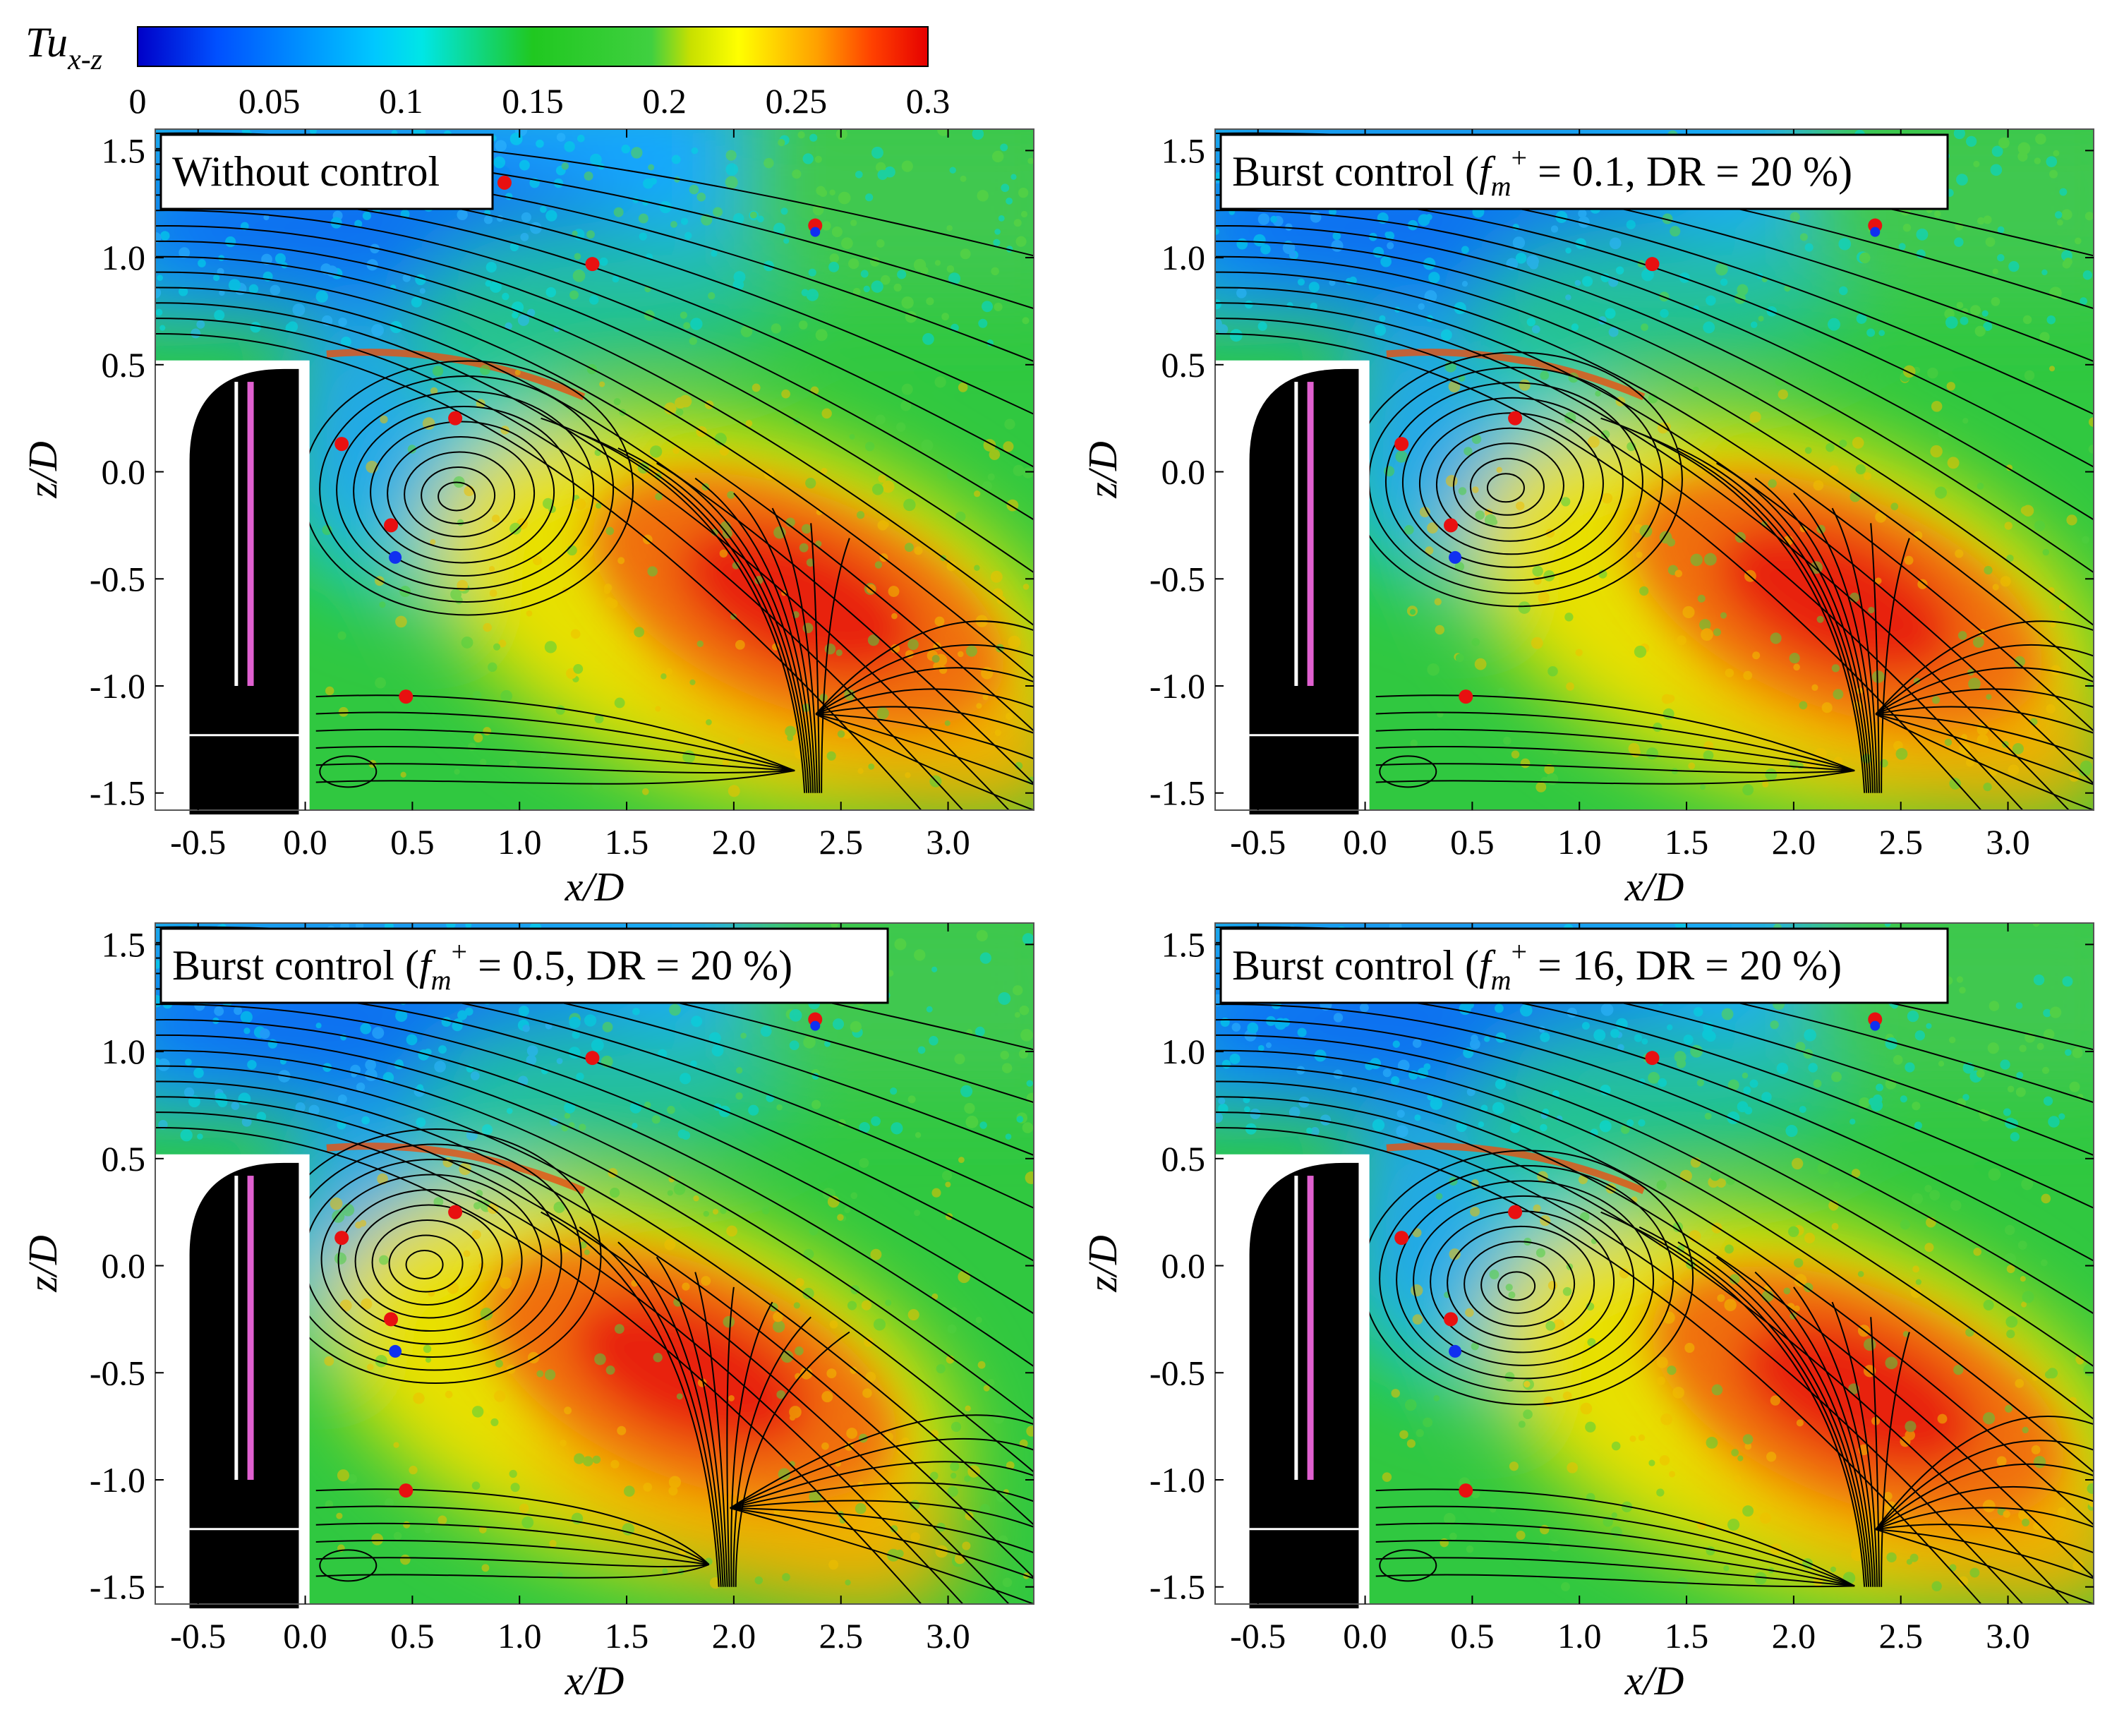 The width and height of the screenshot is (2112, 1736). Describe the element at coordinates (1103, 1264) in the screenshot. I see `y-axis-label: z/D` at that location.